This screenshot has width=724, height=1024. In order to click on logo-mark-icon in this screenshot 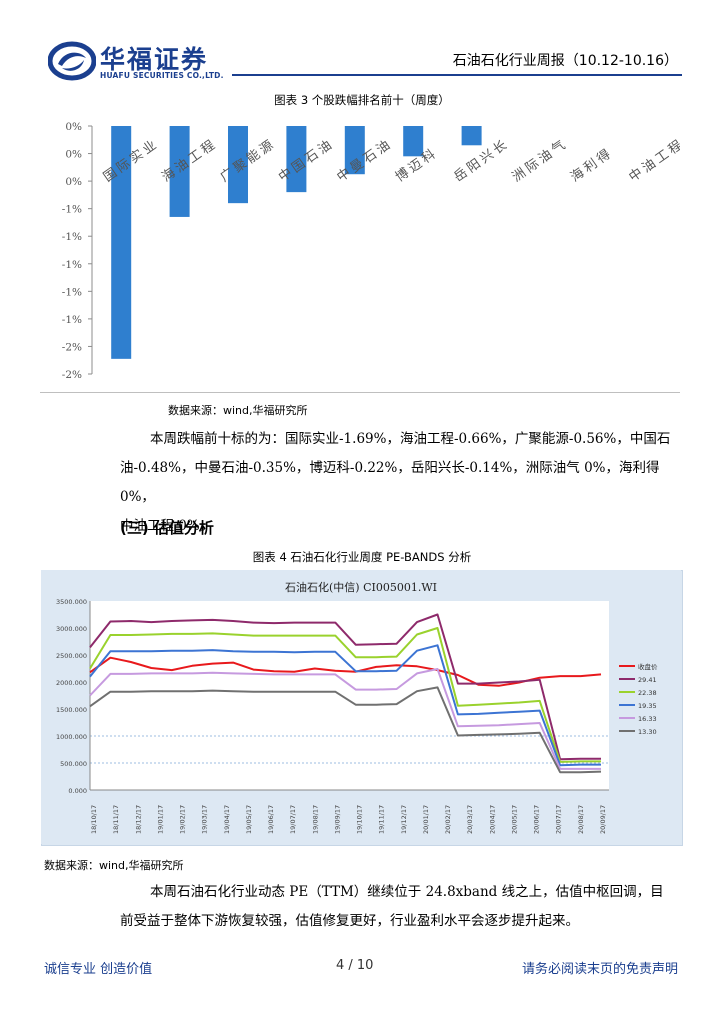, I will do `click(72, 61)`.